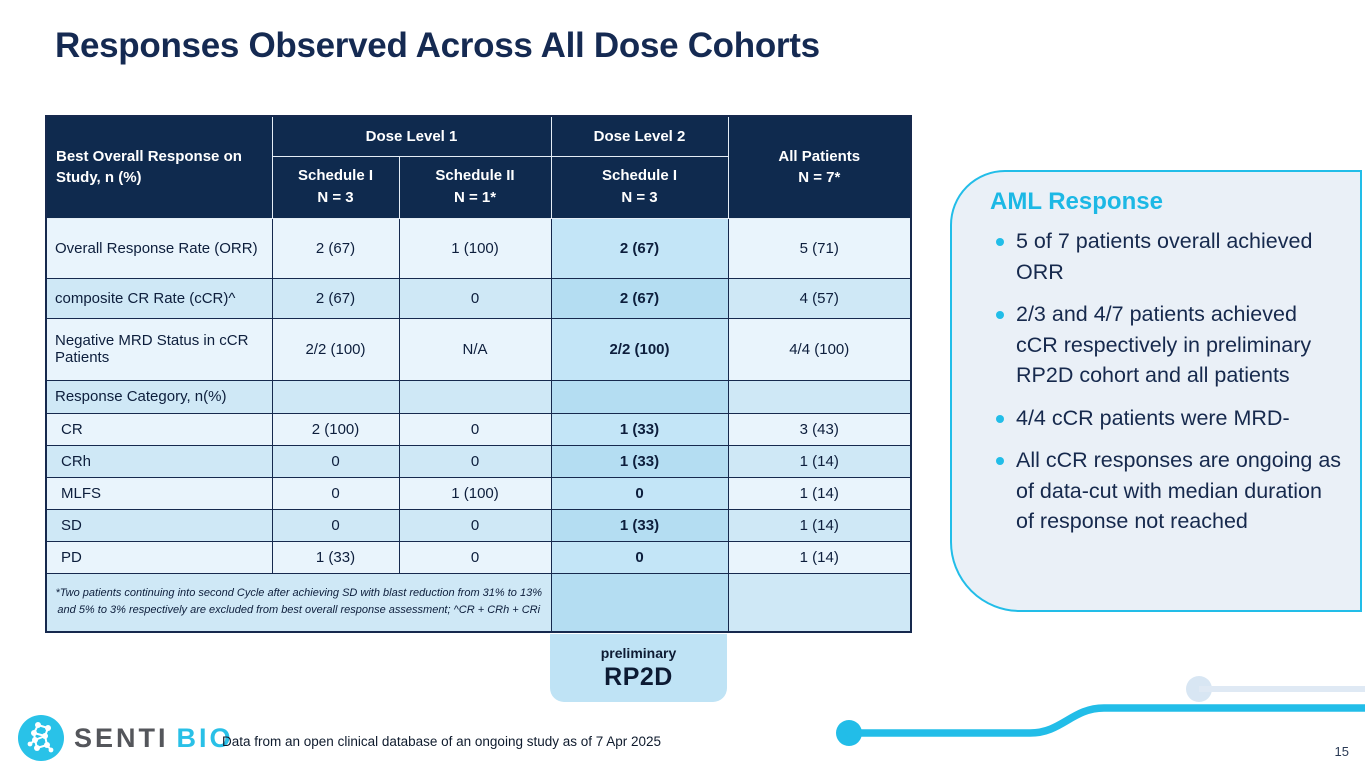 This screenshot has height=768, width=1365. Describe the element at coordinates (475, 349) in the screenshot. I see `table-cell: N/A` at that location.